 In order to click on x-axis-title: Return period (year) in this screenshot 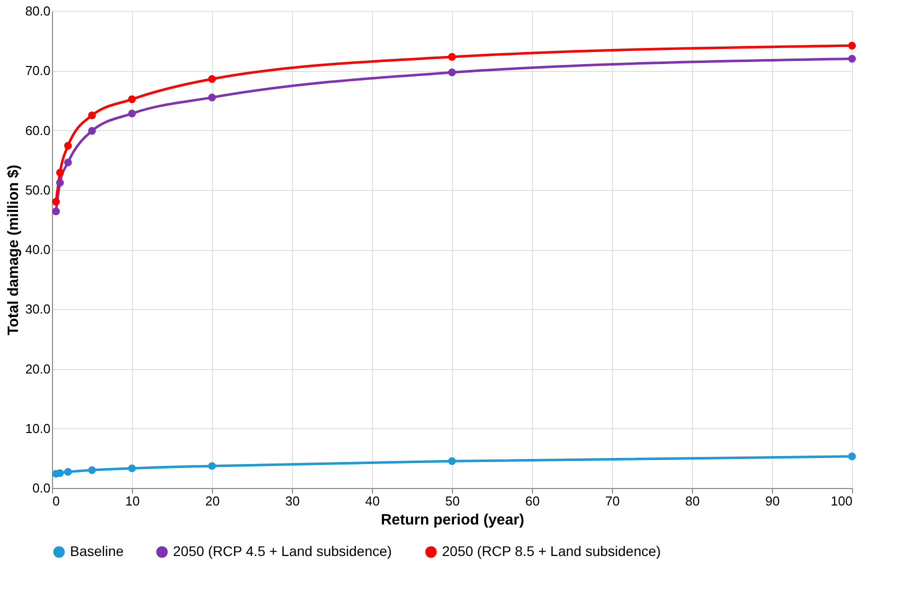, I will do `click(452, 520)`.